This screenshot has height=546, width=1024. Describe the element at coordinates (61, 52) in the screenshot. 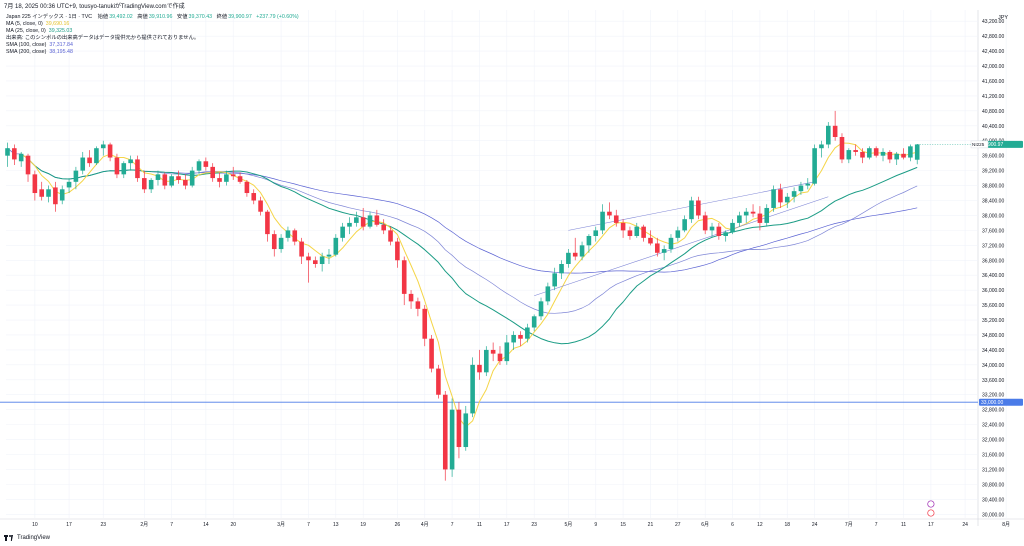

I see `legend-sma200-value: 38,195.48` at that location.